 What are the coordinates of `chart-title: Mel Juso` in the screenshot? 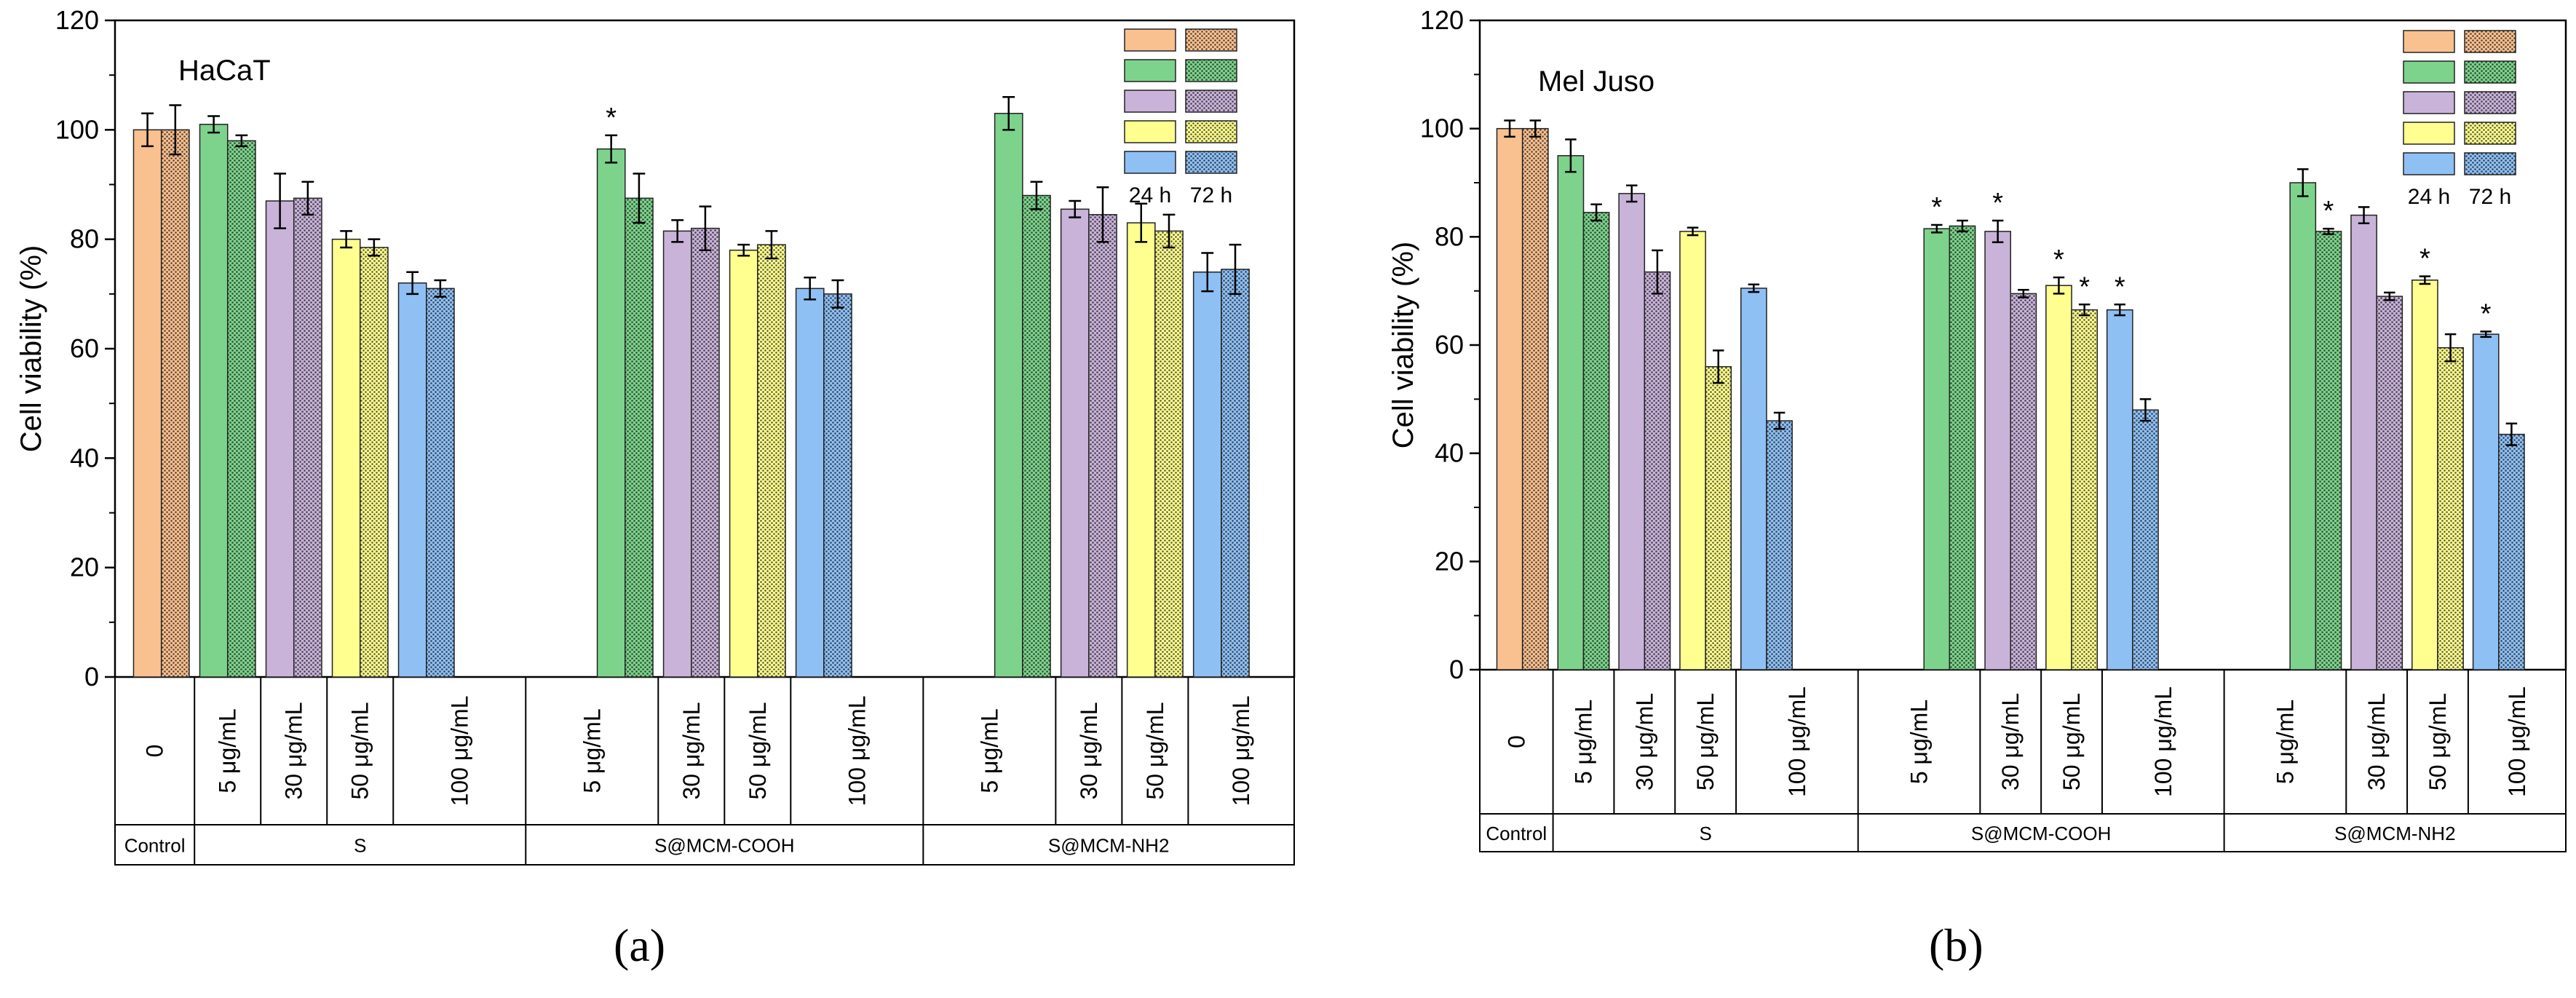 It's located at (1596, 82).